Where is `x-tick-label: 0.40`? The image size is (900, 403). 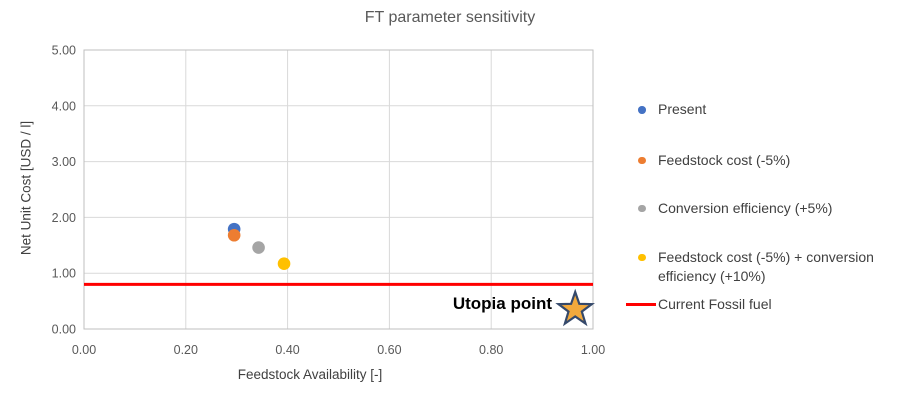 x-tick-label: 0.40 is located at coordinates (287, 350).